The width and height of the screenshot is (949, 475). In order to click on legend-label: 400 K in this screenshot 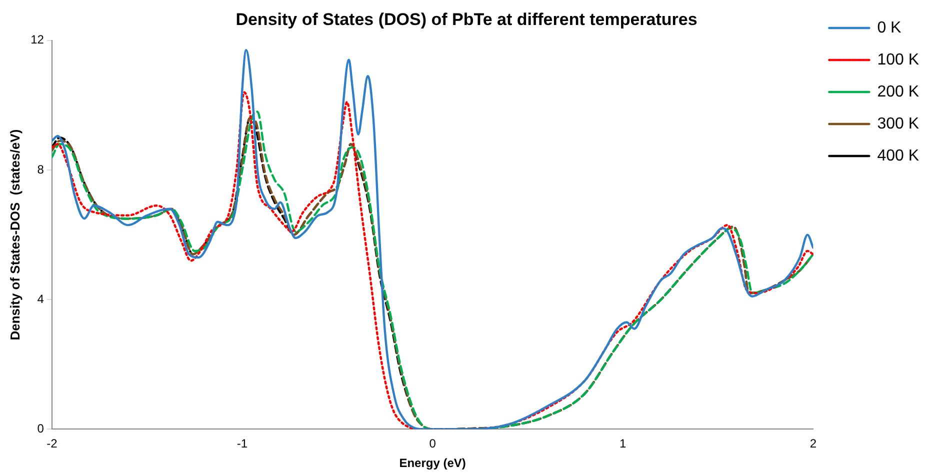, I will do `click(898, 155)`.